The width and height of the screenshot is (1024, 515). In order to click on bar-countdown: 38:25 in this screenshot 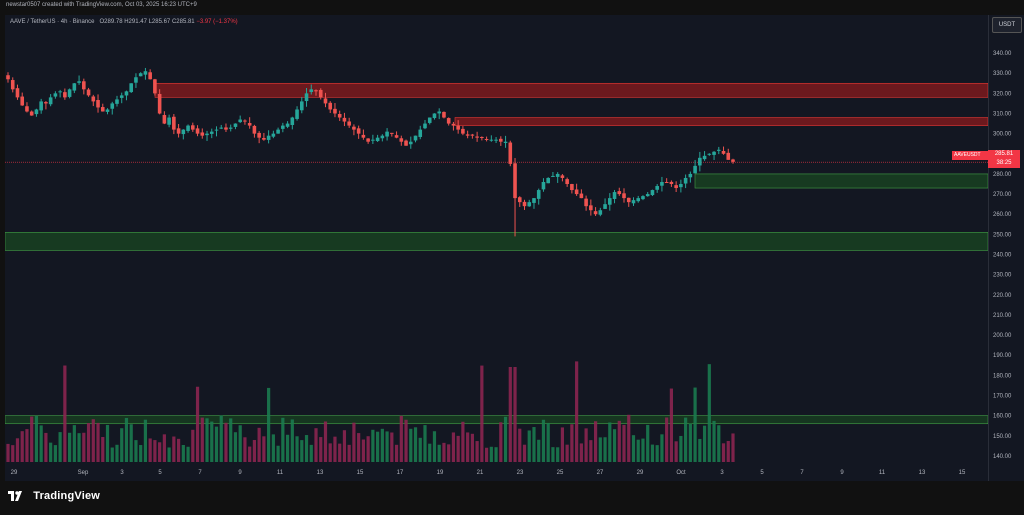, I will do `click(1004, 163)`.